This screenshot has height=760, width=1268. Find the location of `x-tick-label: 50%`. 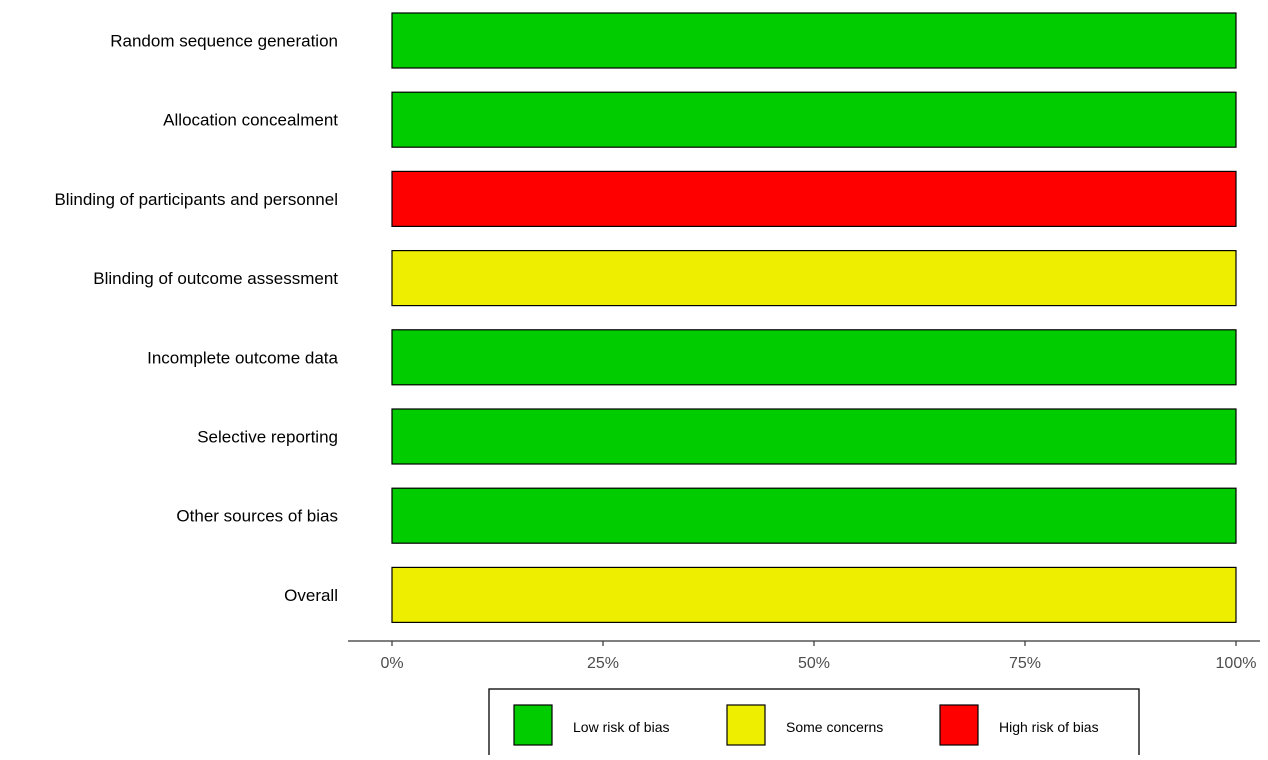

x-tick-label: 50% is located at coordinates (814, 663).